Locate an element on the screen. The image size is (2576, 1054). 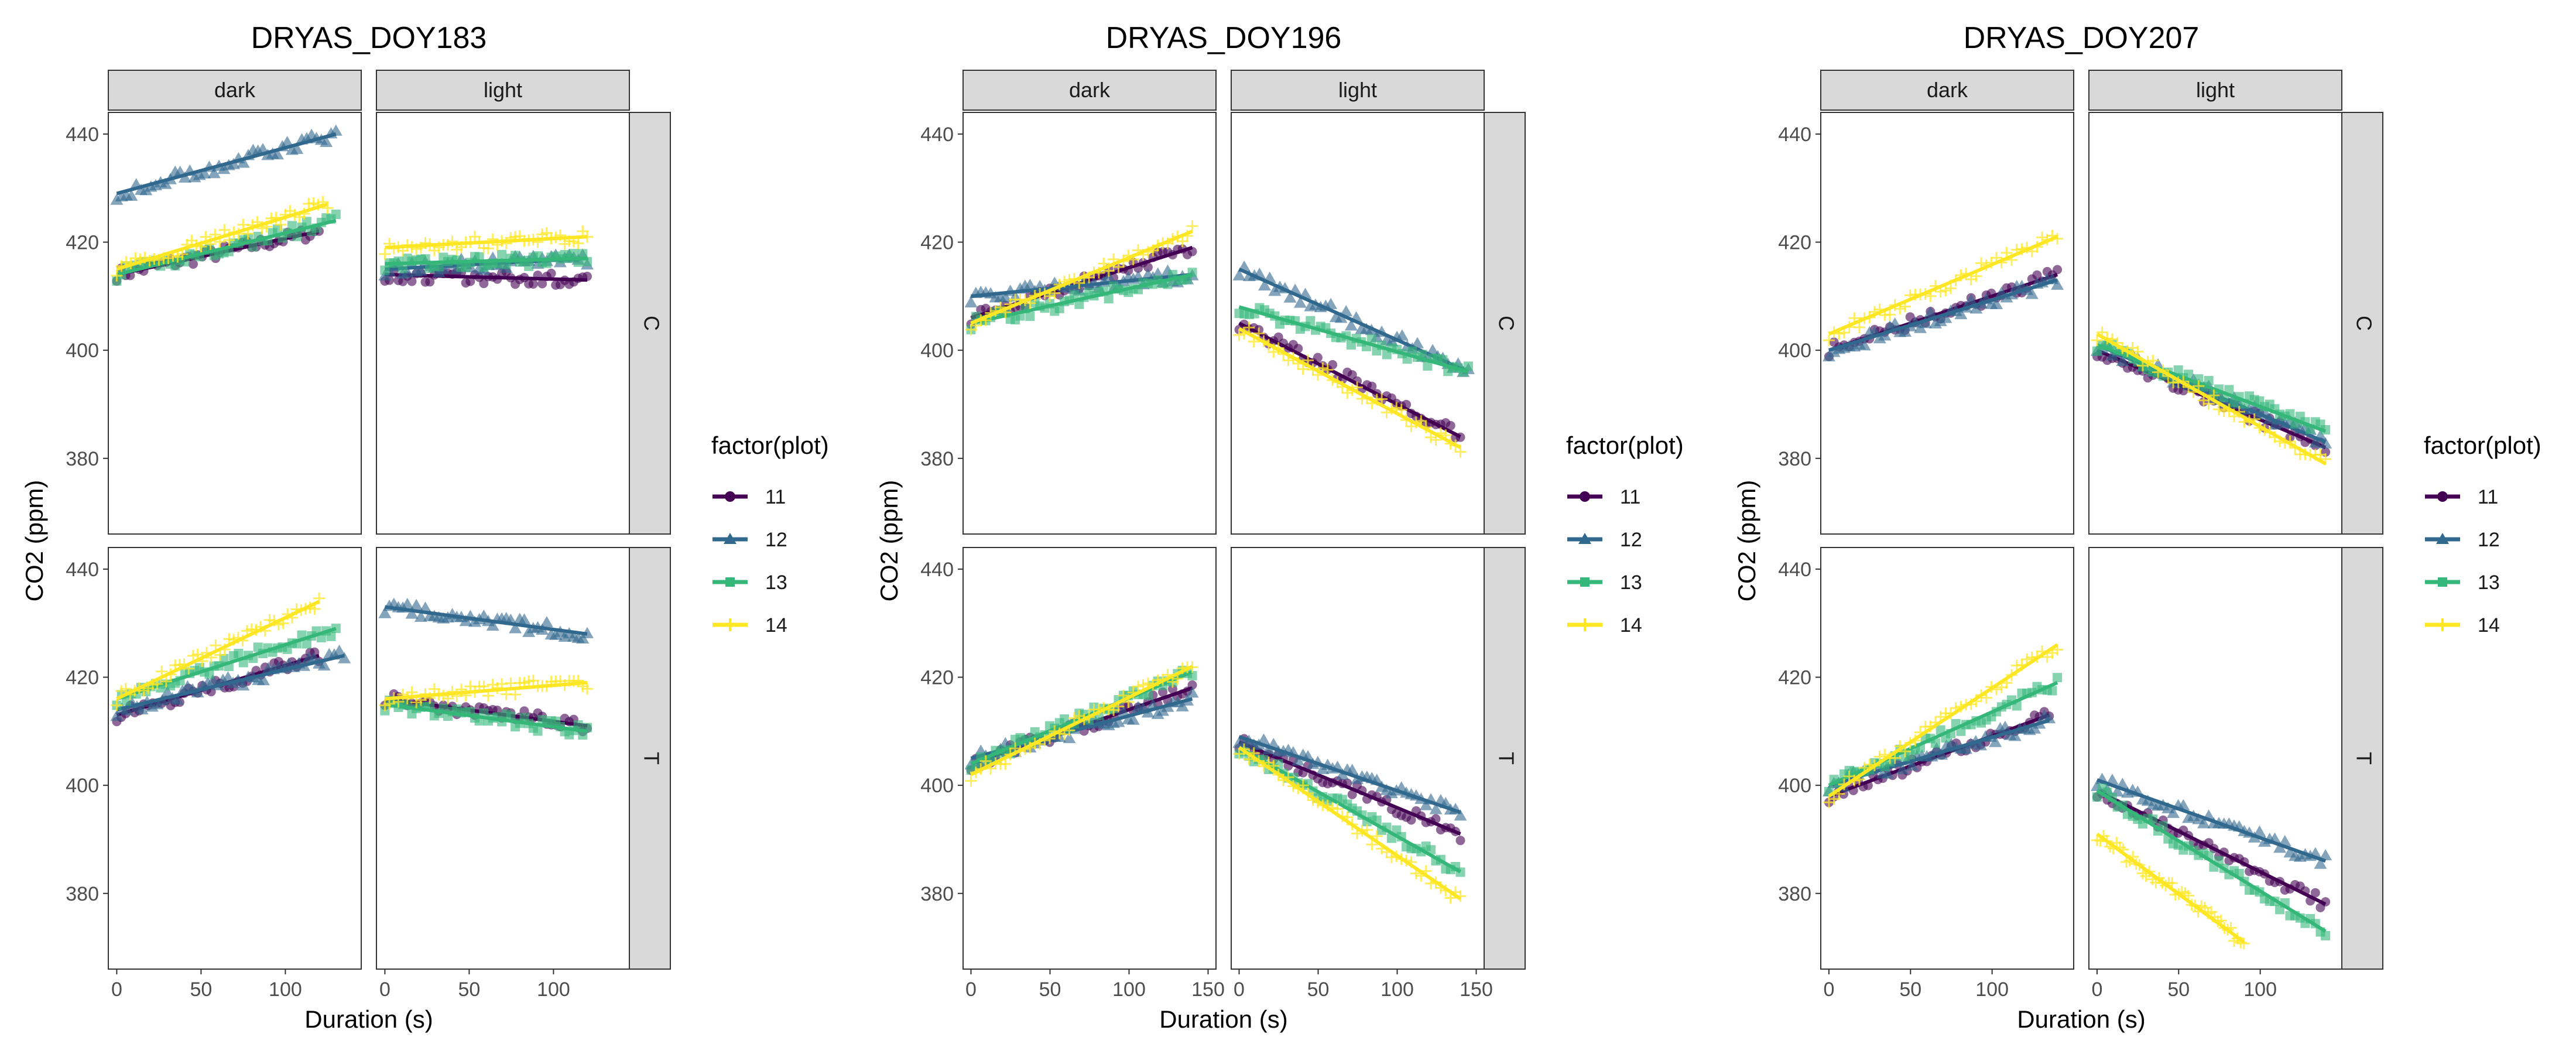
panel-dark-C is located at coordinates (1947, 324).